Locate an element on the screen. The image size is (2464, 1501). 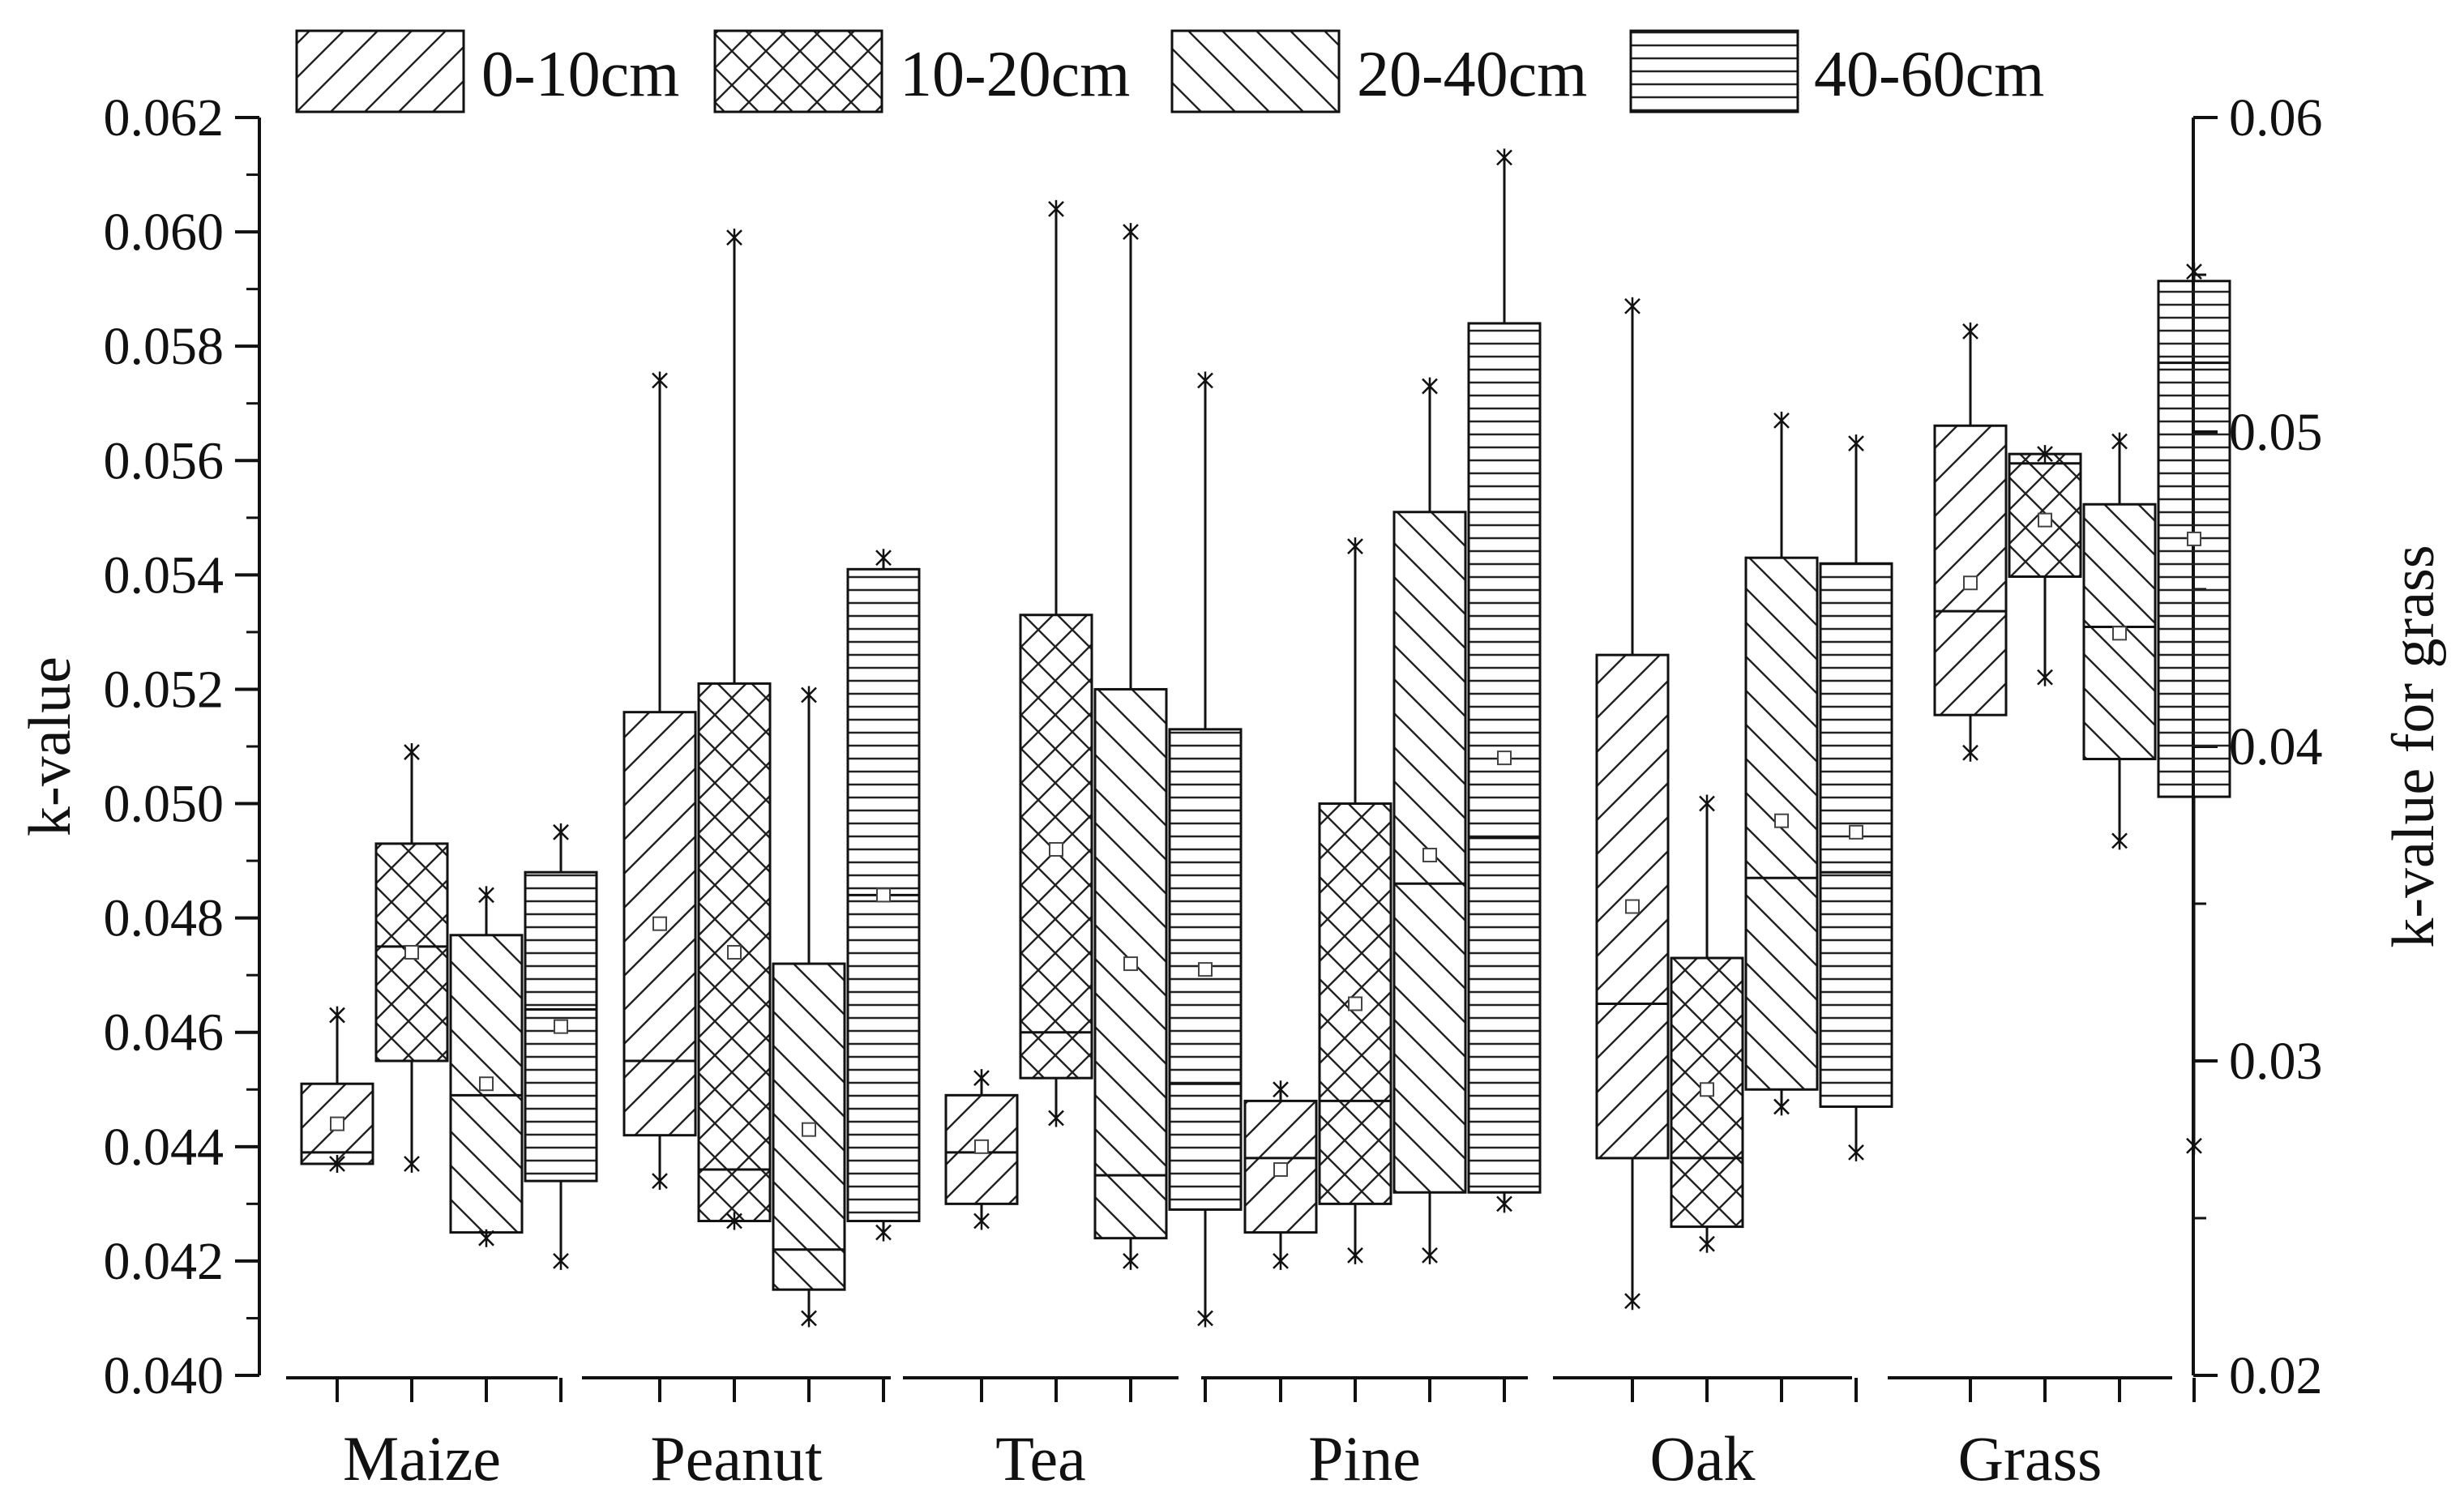
box-peanut-10-20cm is located at coordinates (735, 729).